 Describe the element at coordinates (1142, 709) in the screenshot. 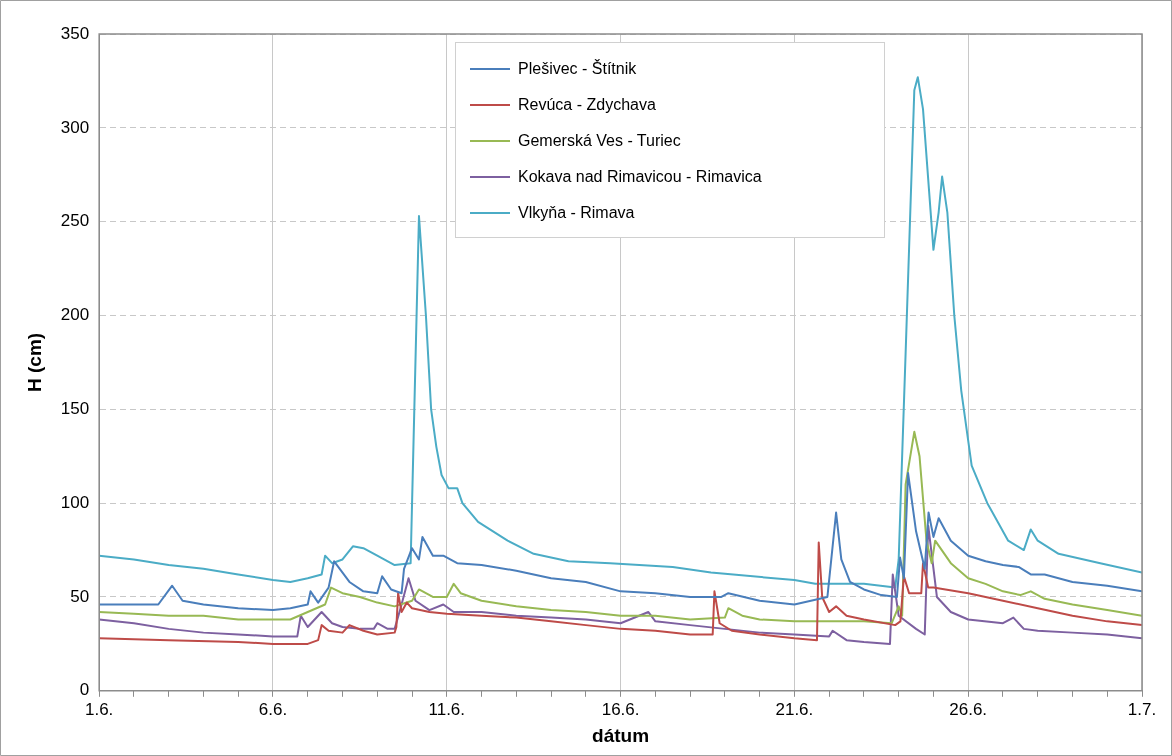

I see `x-tick-label: 1.7.` at that location.